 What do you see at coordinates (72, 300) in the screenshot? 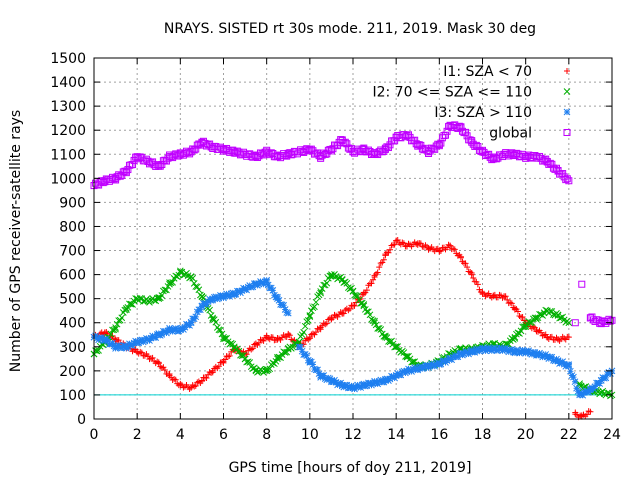
I see `y-tick-label: 500` at bounding box center [72, 300].